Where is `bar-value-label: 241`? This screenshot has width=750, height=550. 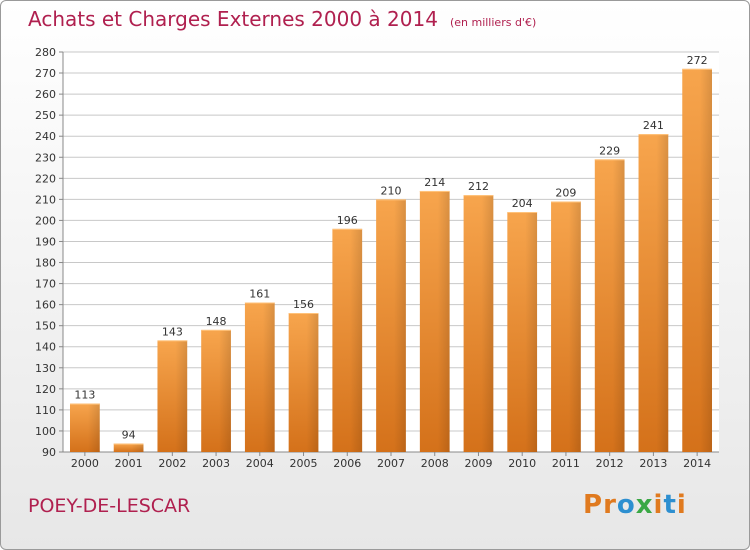
bar-value-label: 241 is located at coordinates (653, 125).